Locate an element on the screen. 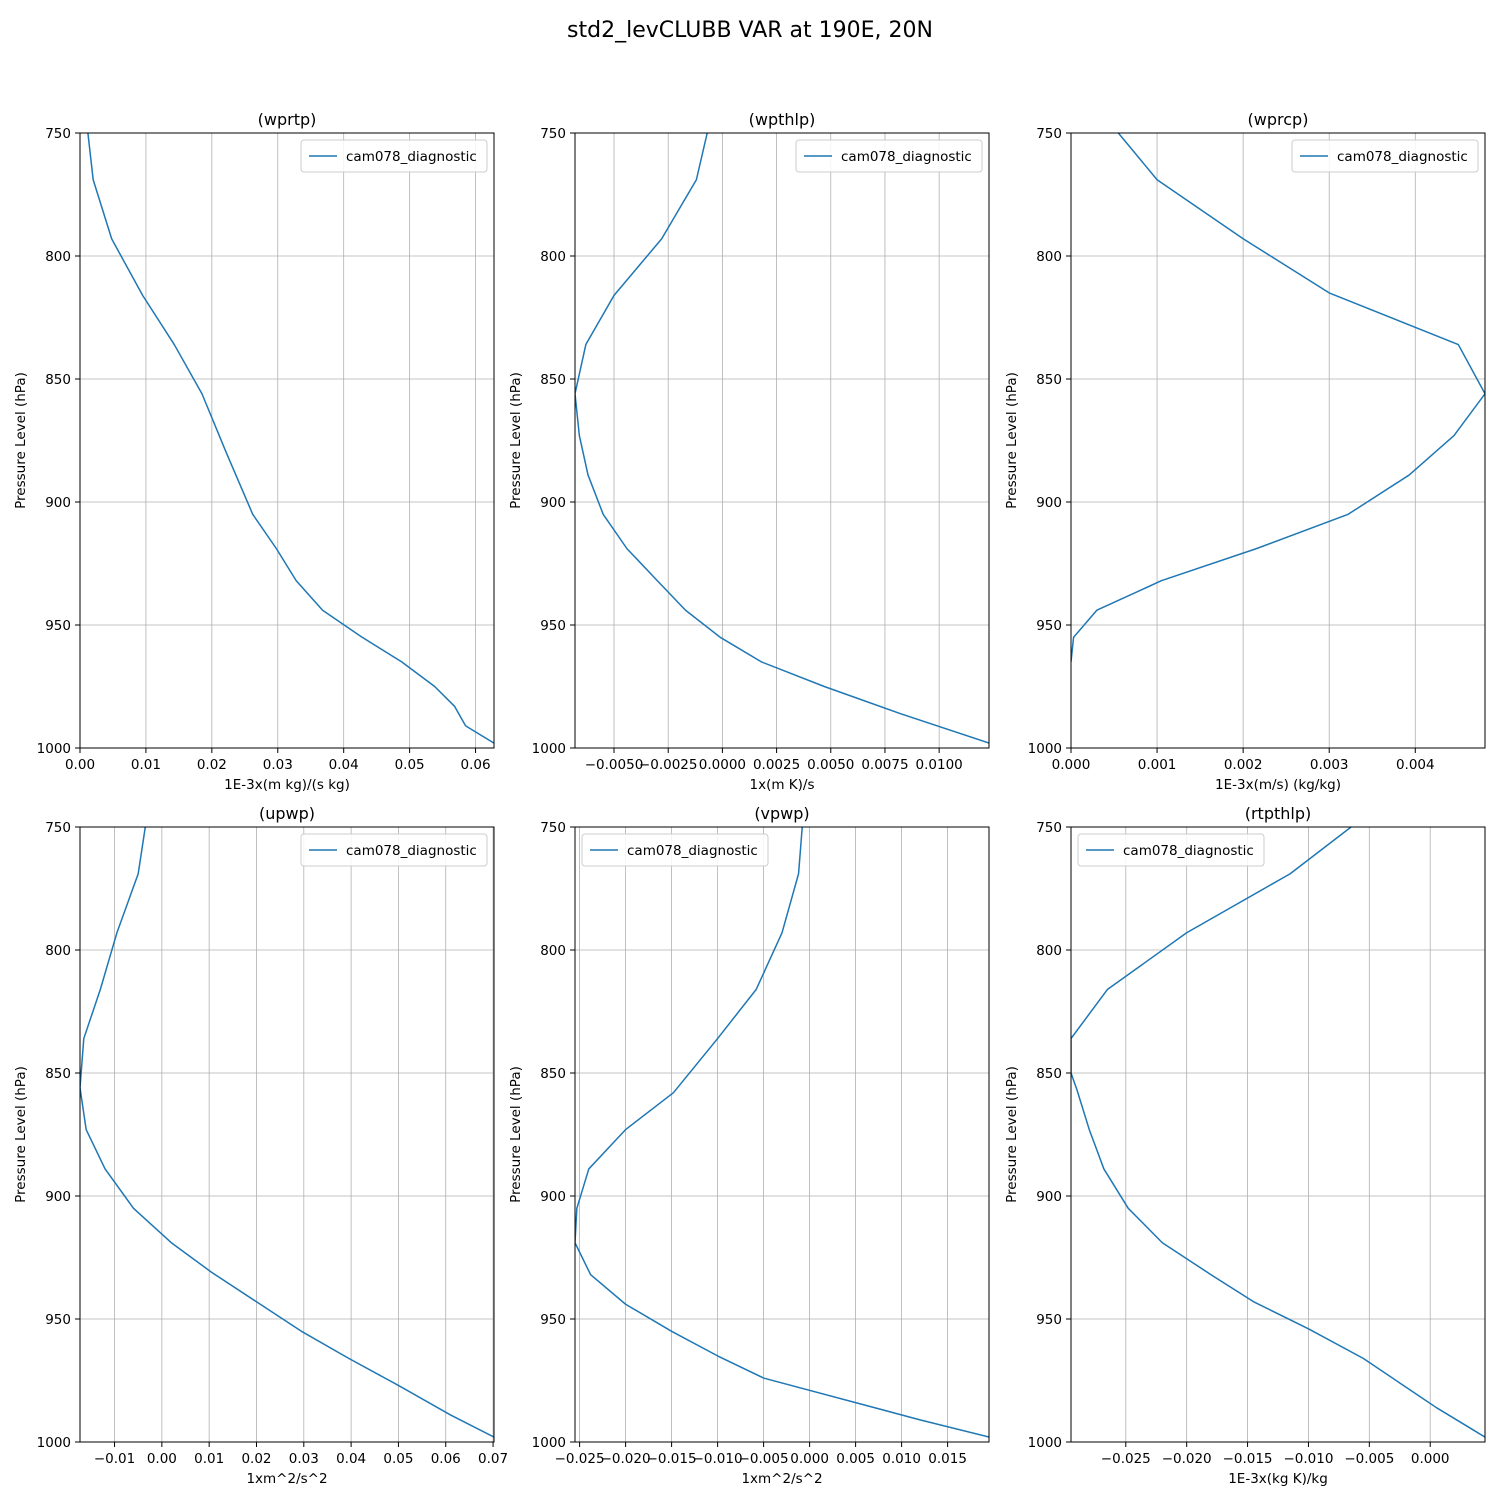 The height and width of the screenshot is (1500, 1500). chart-title: (upwp) is located at coordinates (287, 813).